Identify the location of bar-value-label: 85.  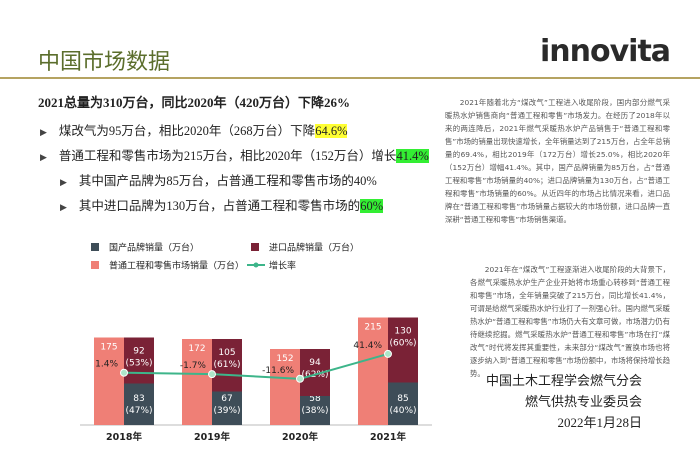
(402, 399).